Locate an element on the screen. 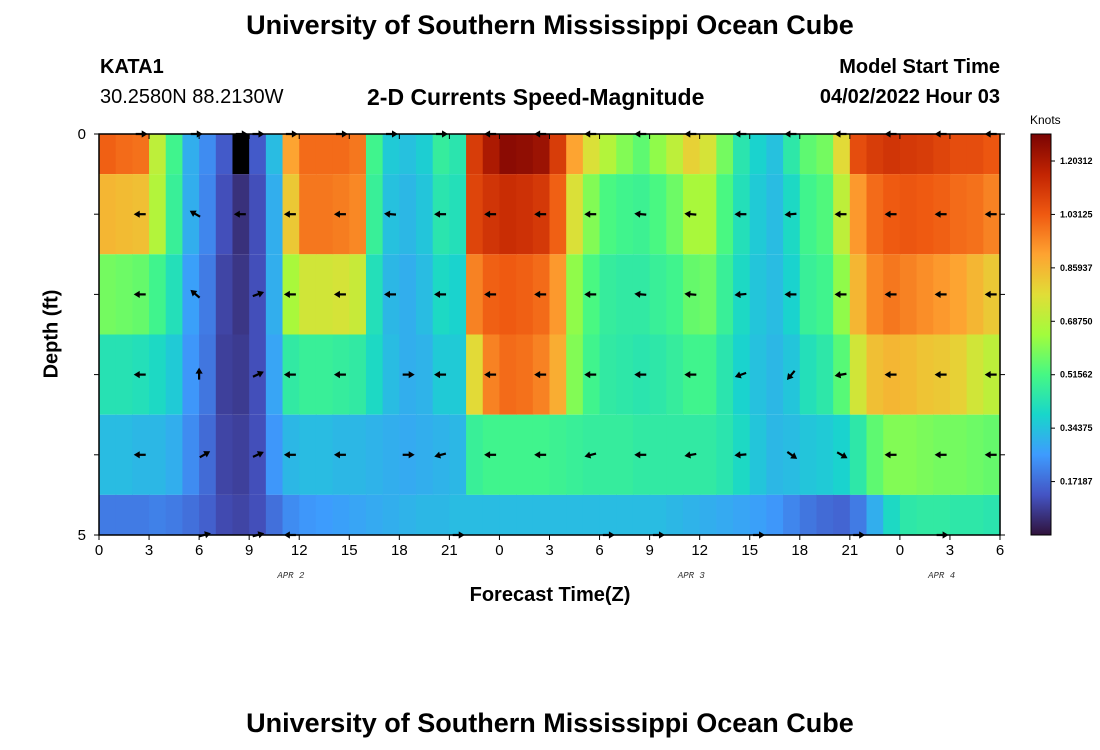 Image resolution: width=1100 pixels, height=750 pixels. y-tick-label: 5 is located at coordinates (82, 535).